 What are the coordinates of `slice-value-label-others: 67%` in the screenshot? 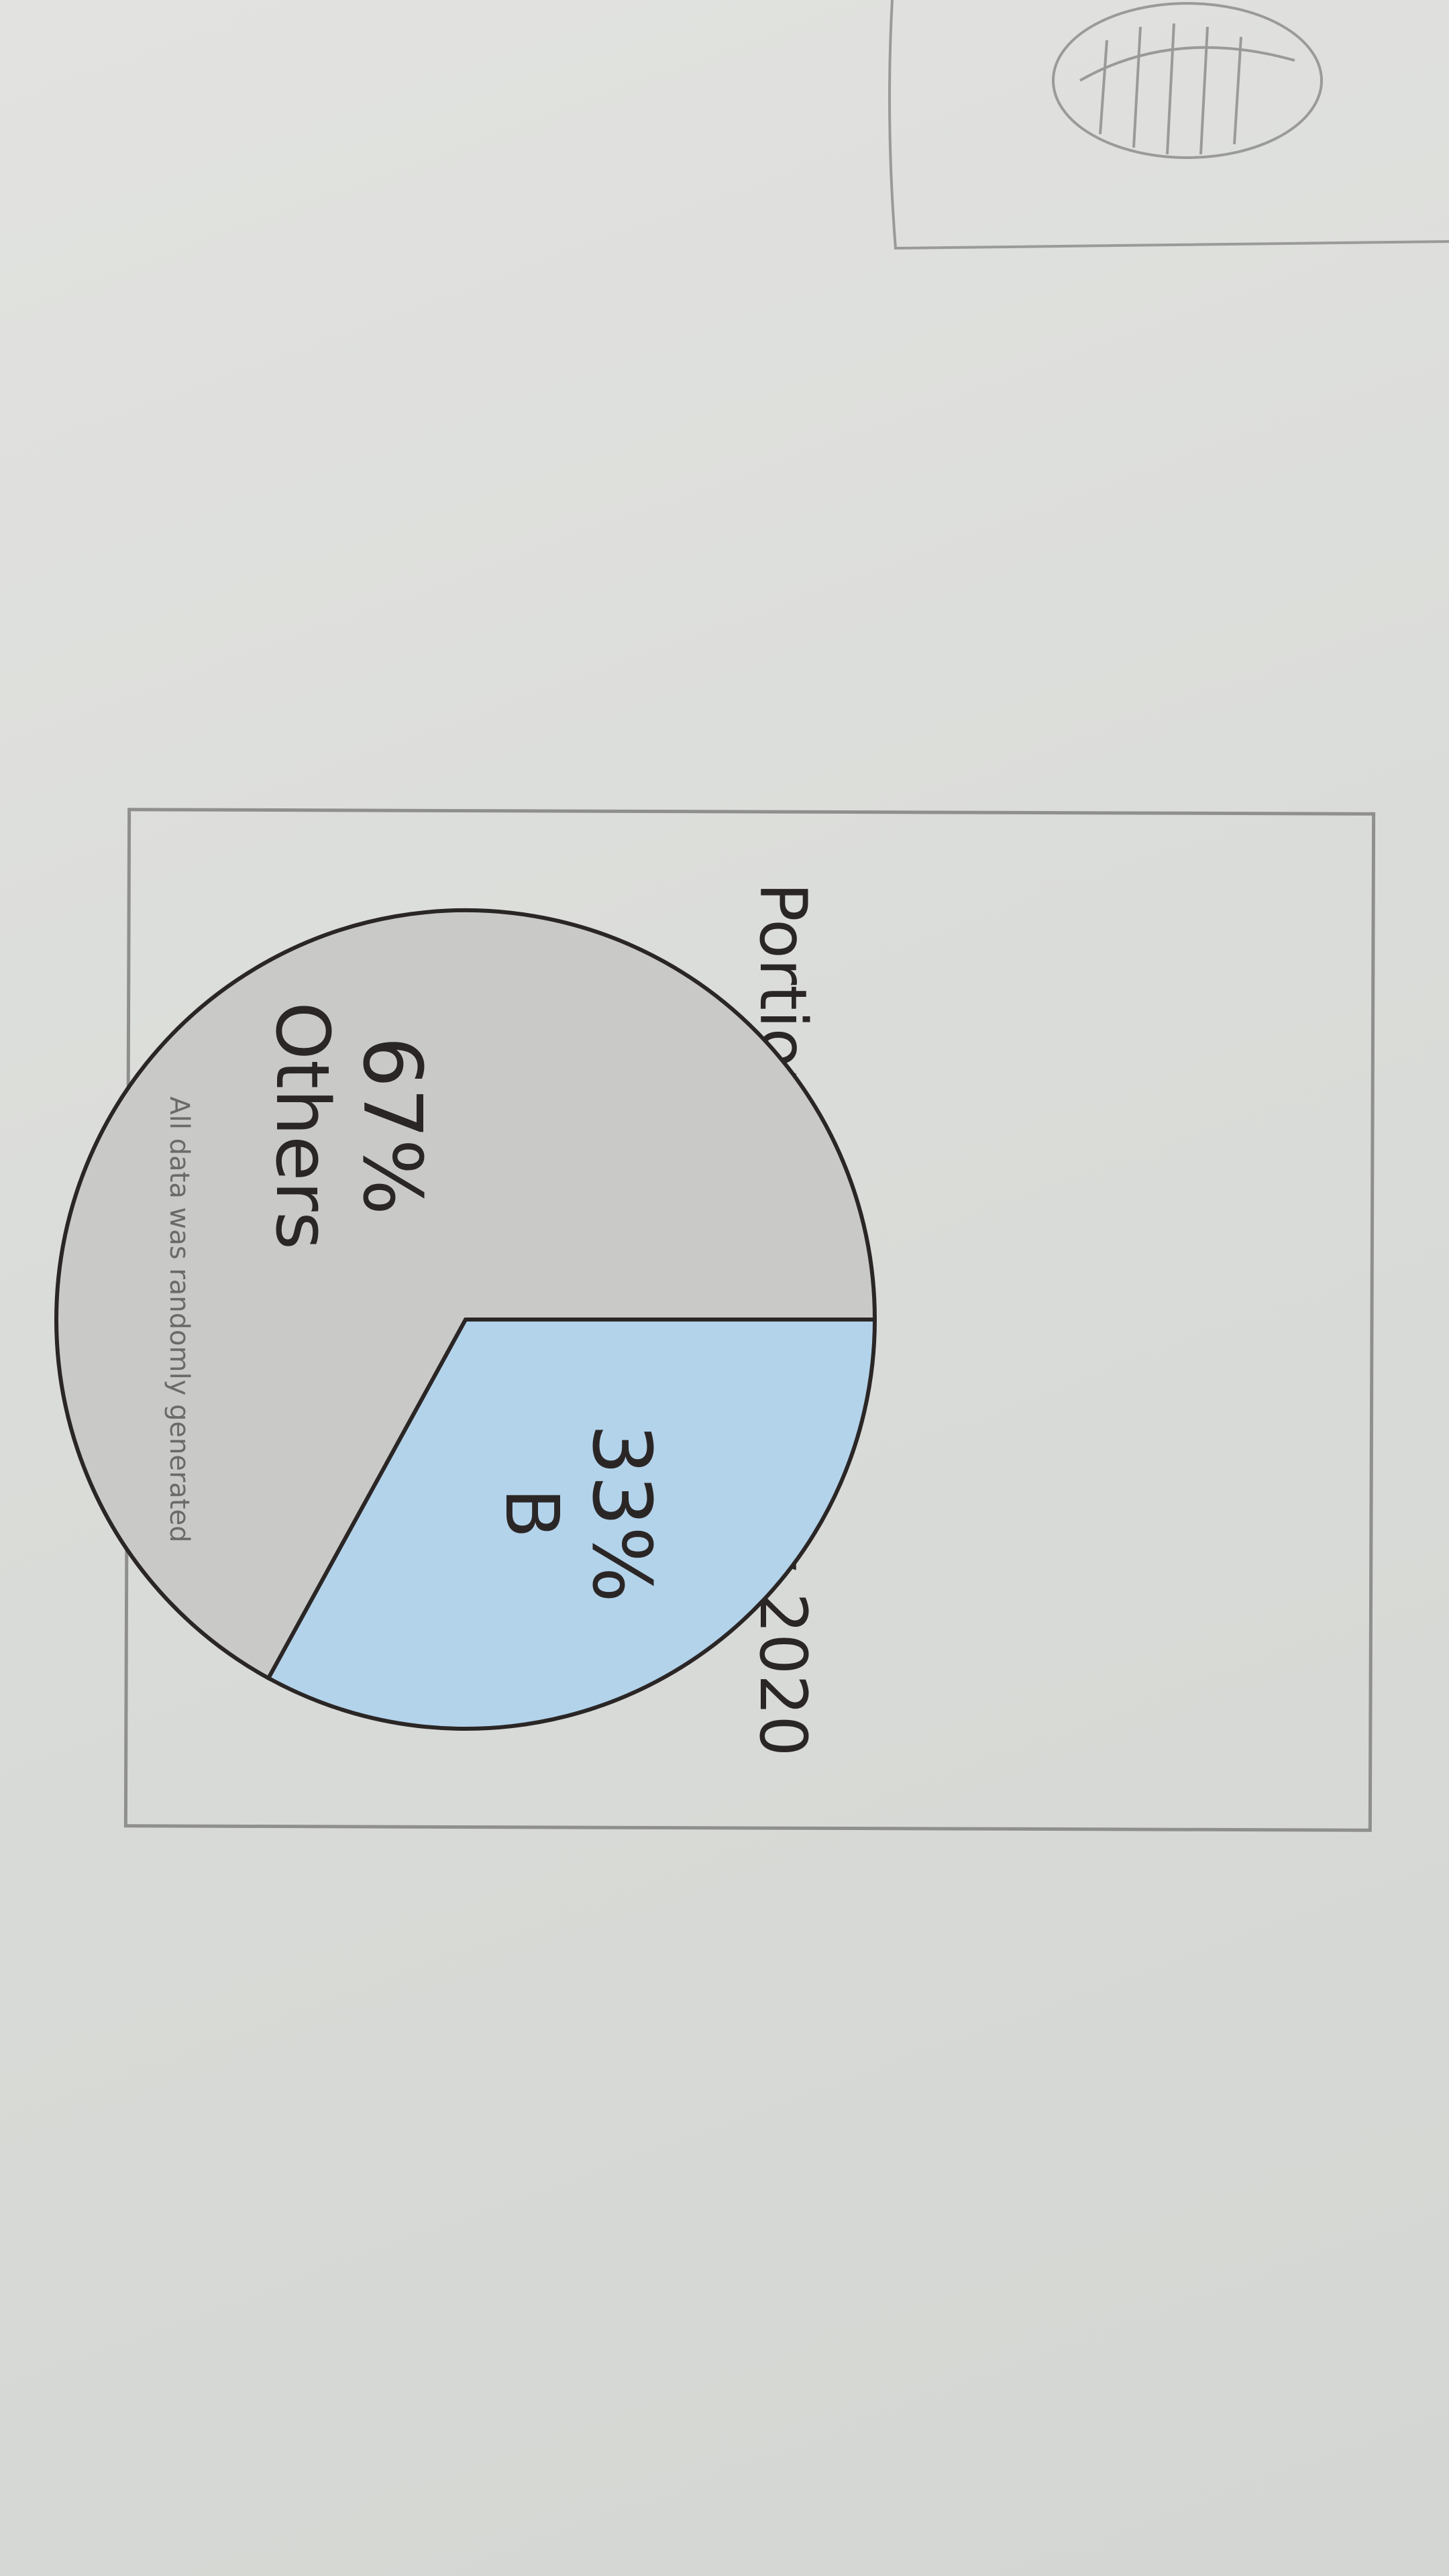 It's located at (391, 1126).